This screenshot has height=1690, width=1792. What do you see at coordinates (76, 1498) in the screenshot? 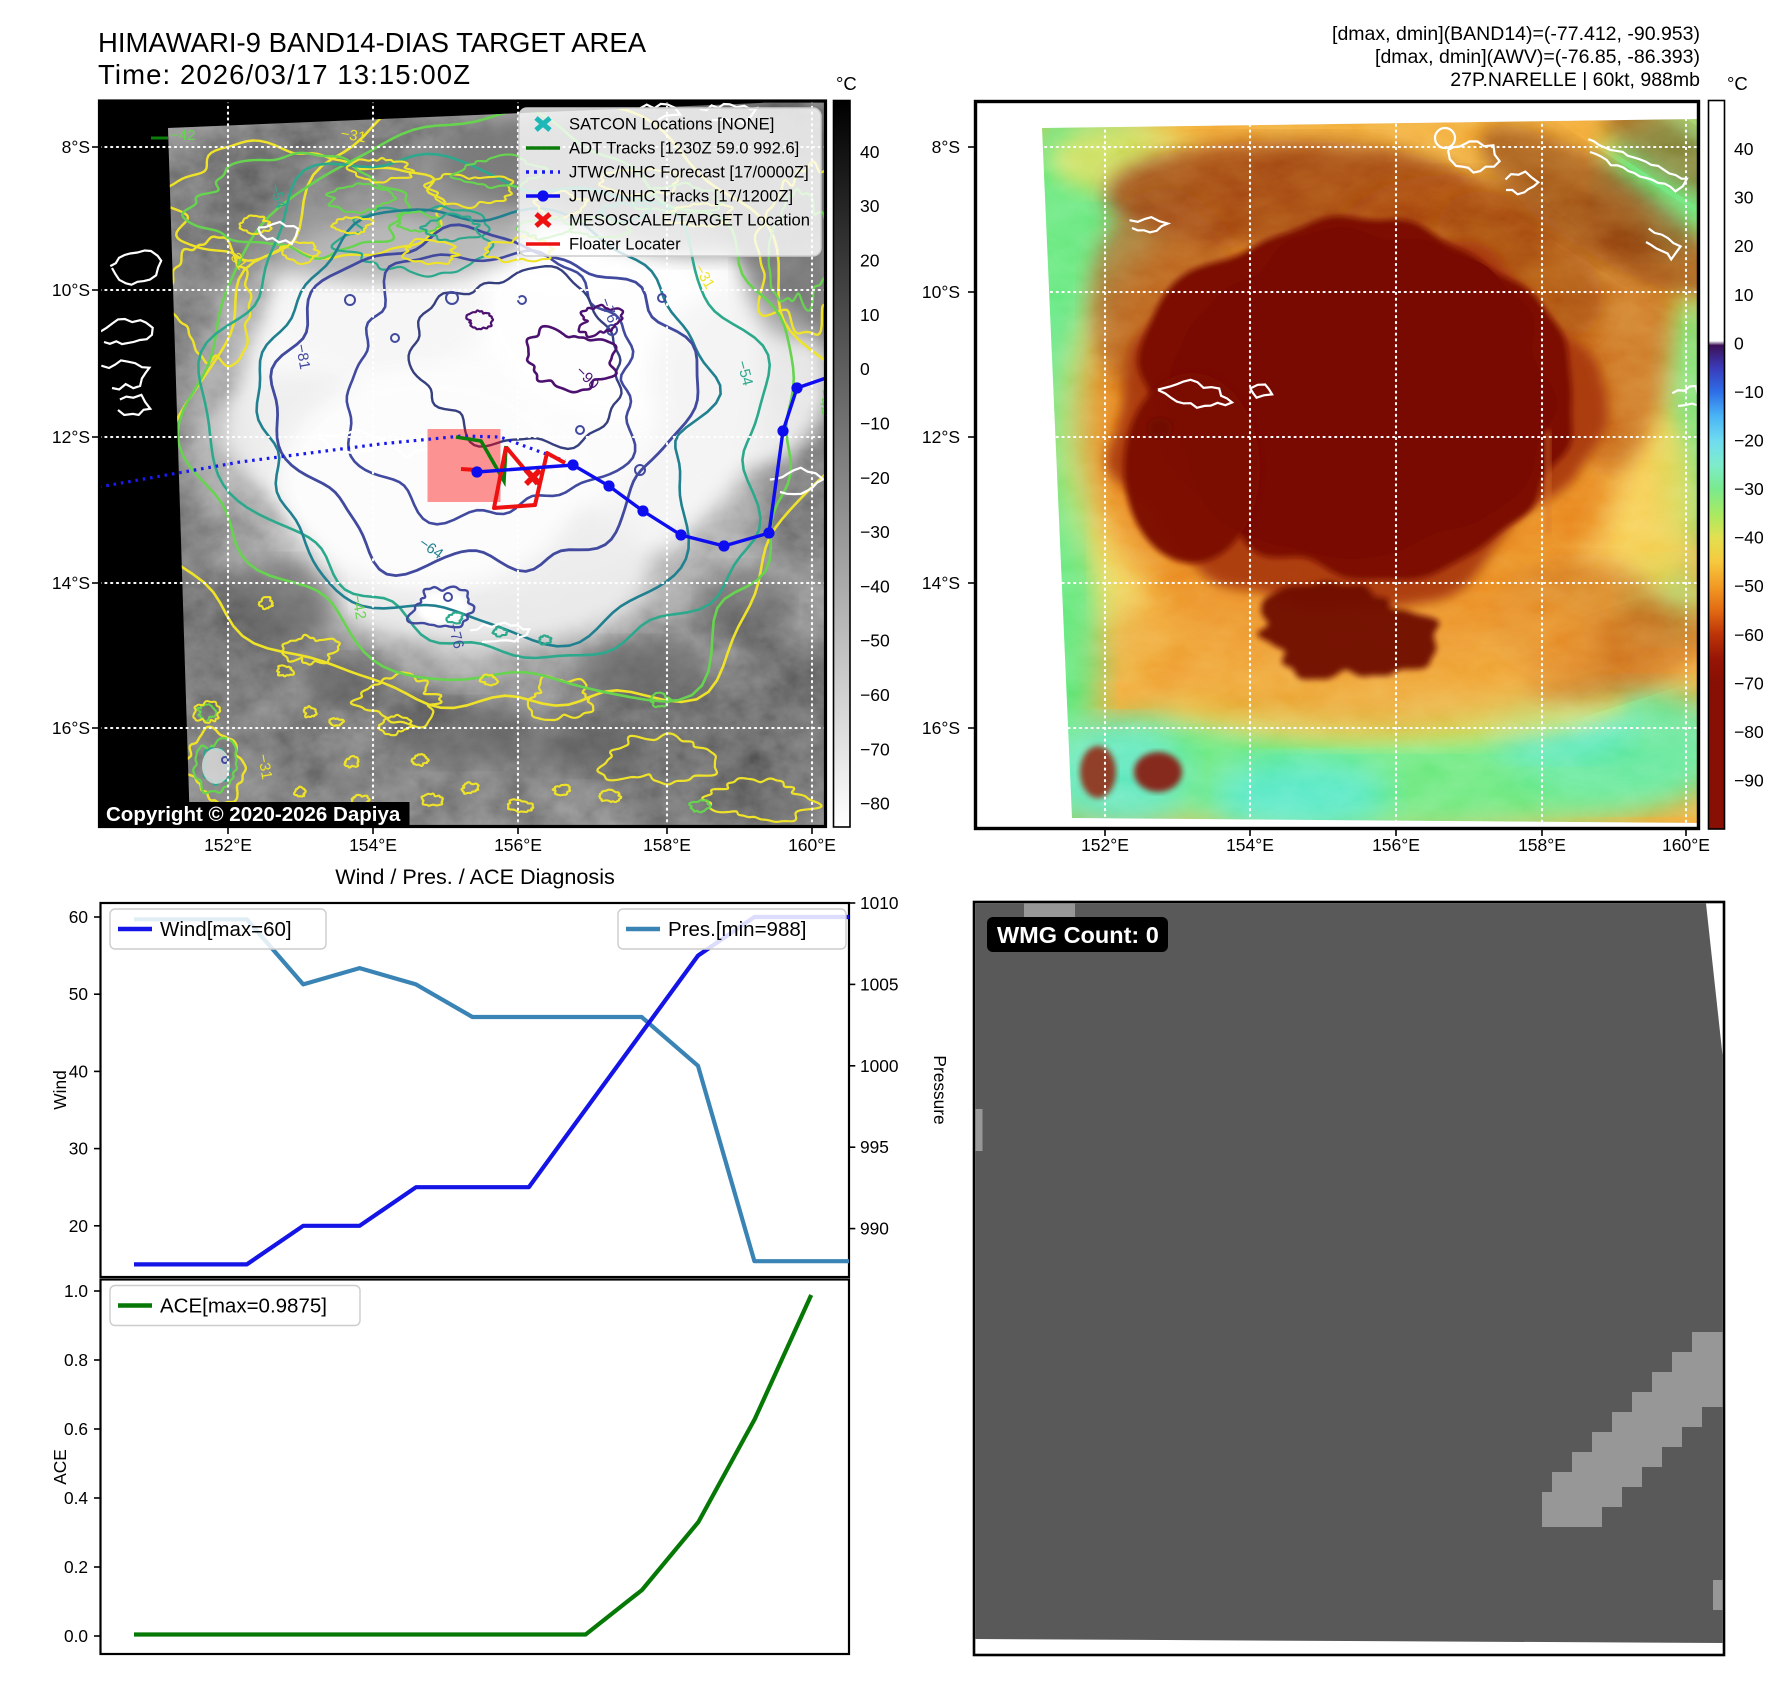
I see `svg-text: 0.4` at bounding box center [76, 1498].